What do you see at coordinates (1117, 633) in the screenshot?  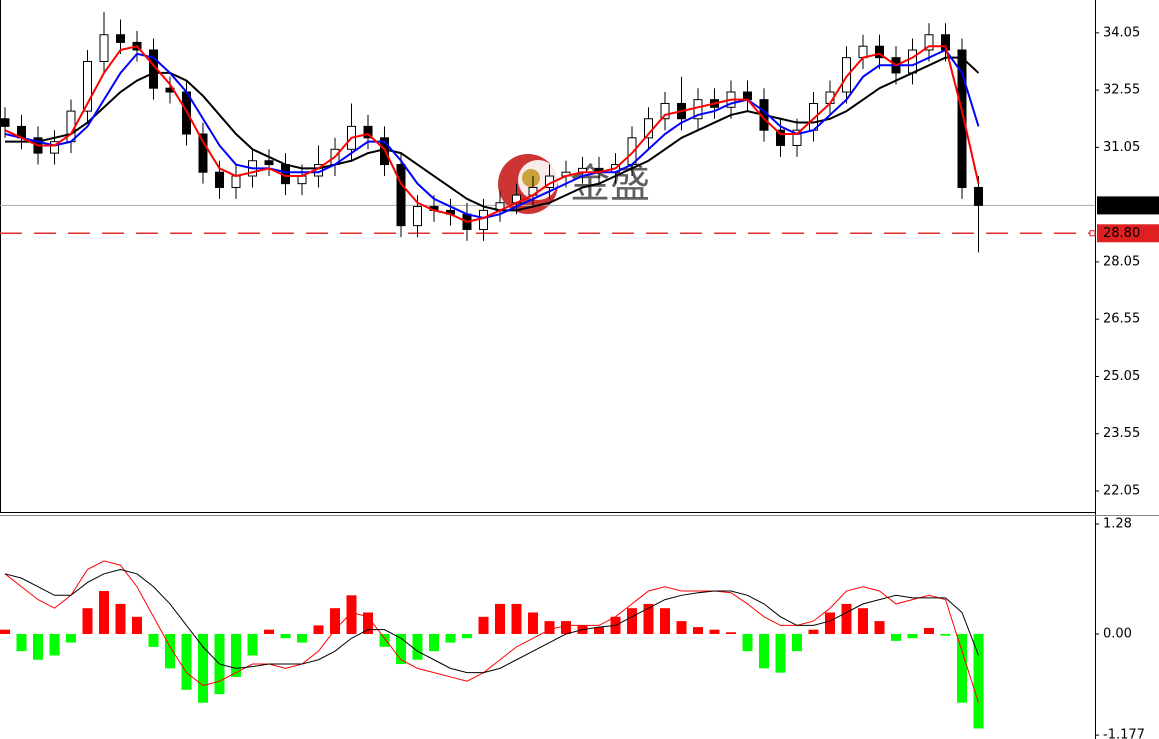 I see `y-tick-label: 0.00` at bounding box center [1117, 633].